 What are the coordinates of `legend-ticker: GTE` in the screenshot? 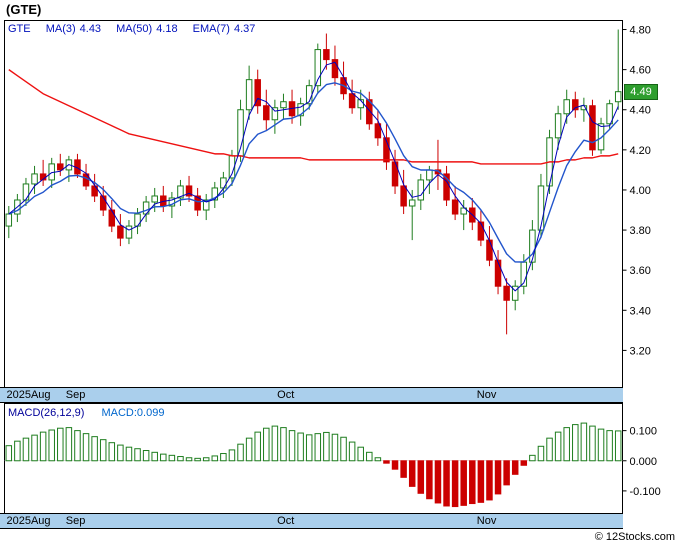 It's located at (19, 29).